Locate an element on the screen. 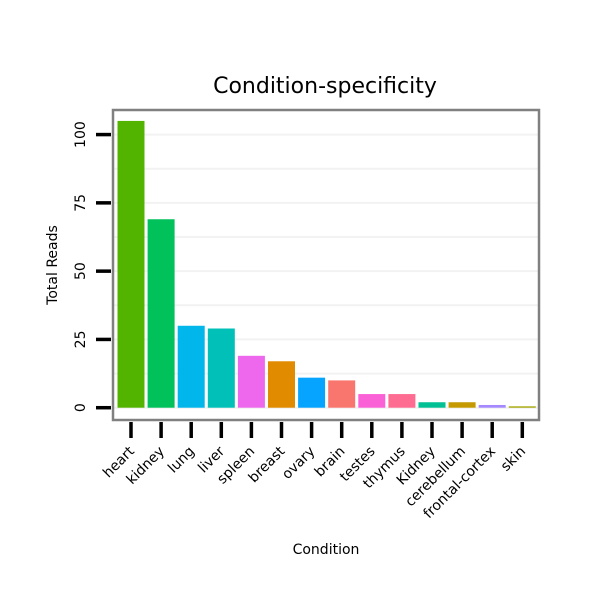 This screenshot has height=600, width=600. y-axis-label: Total Reads is located at coordinates (53, 265).